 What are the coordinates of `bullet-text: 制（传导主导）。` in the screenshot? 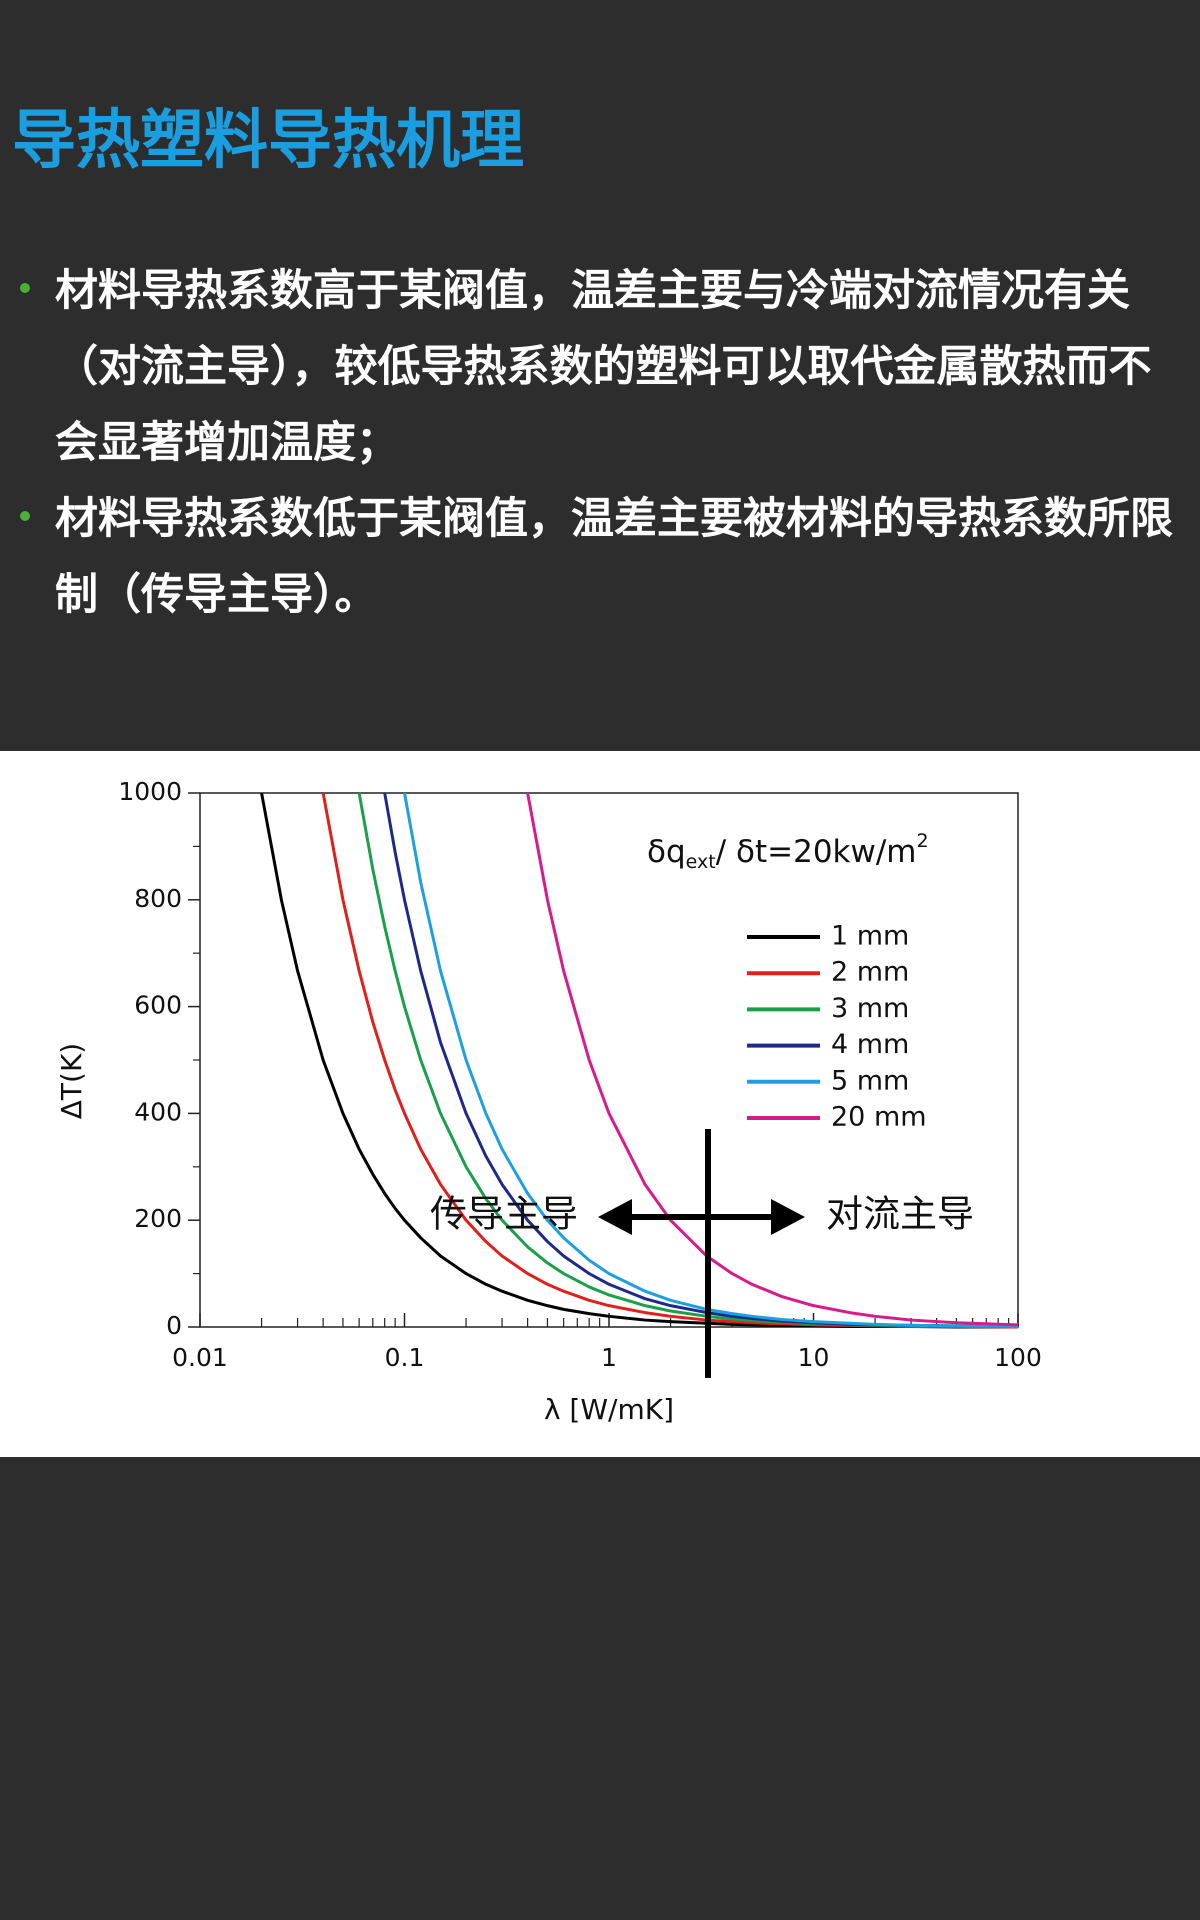 It's located at (216, 595).